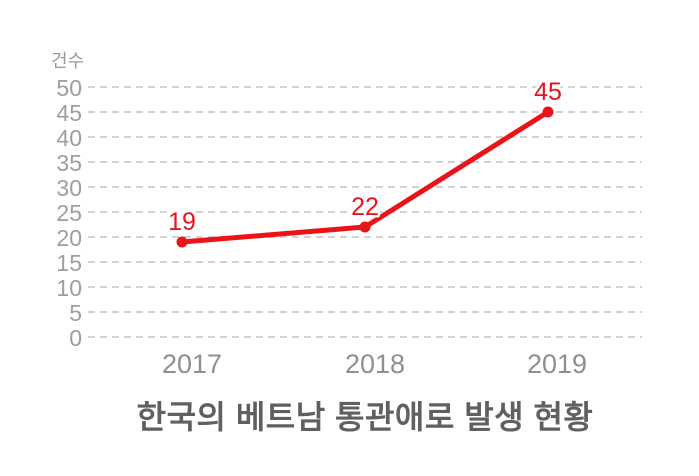 The width and height of the screenshot is (699, 476). What do you see at coordinates (182, 222) in the screenshot?
I see `data-point-label: 19` at bounding box center [182, 222].